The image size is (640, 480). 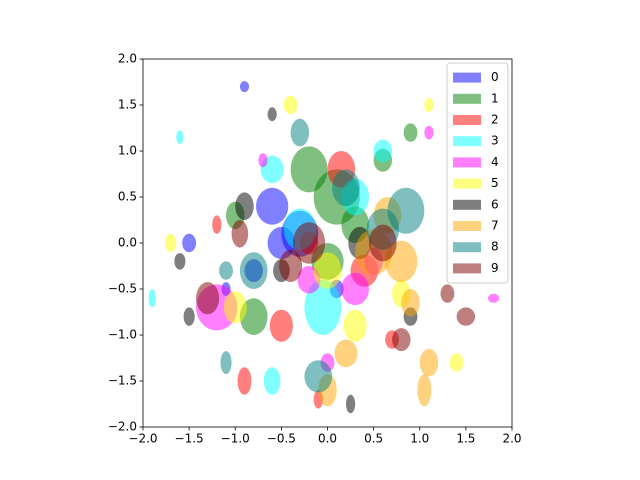 What do you see at coordinates (127, 59) in the screenshot?
I see `y-tick-label: 2.0` at bounding box center [127, 59].